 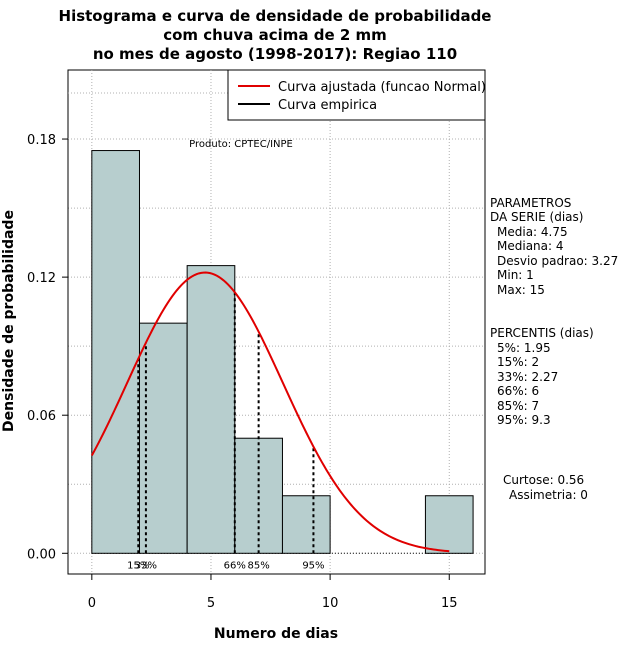 I want to click on pct-5: 5%: 1.95, so click(x=524, y=348).